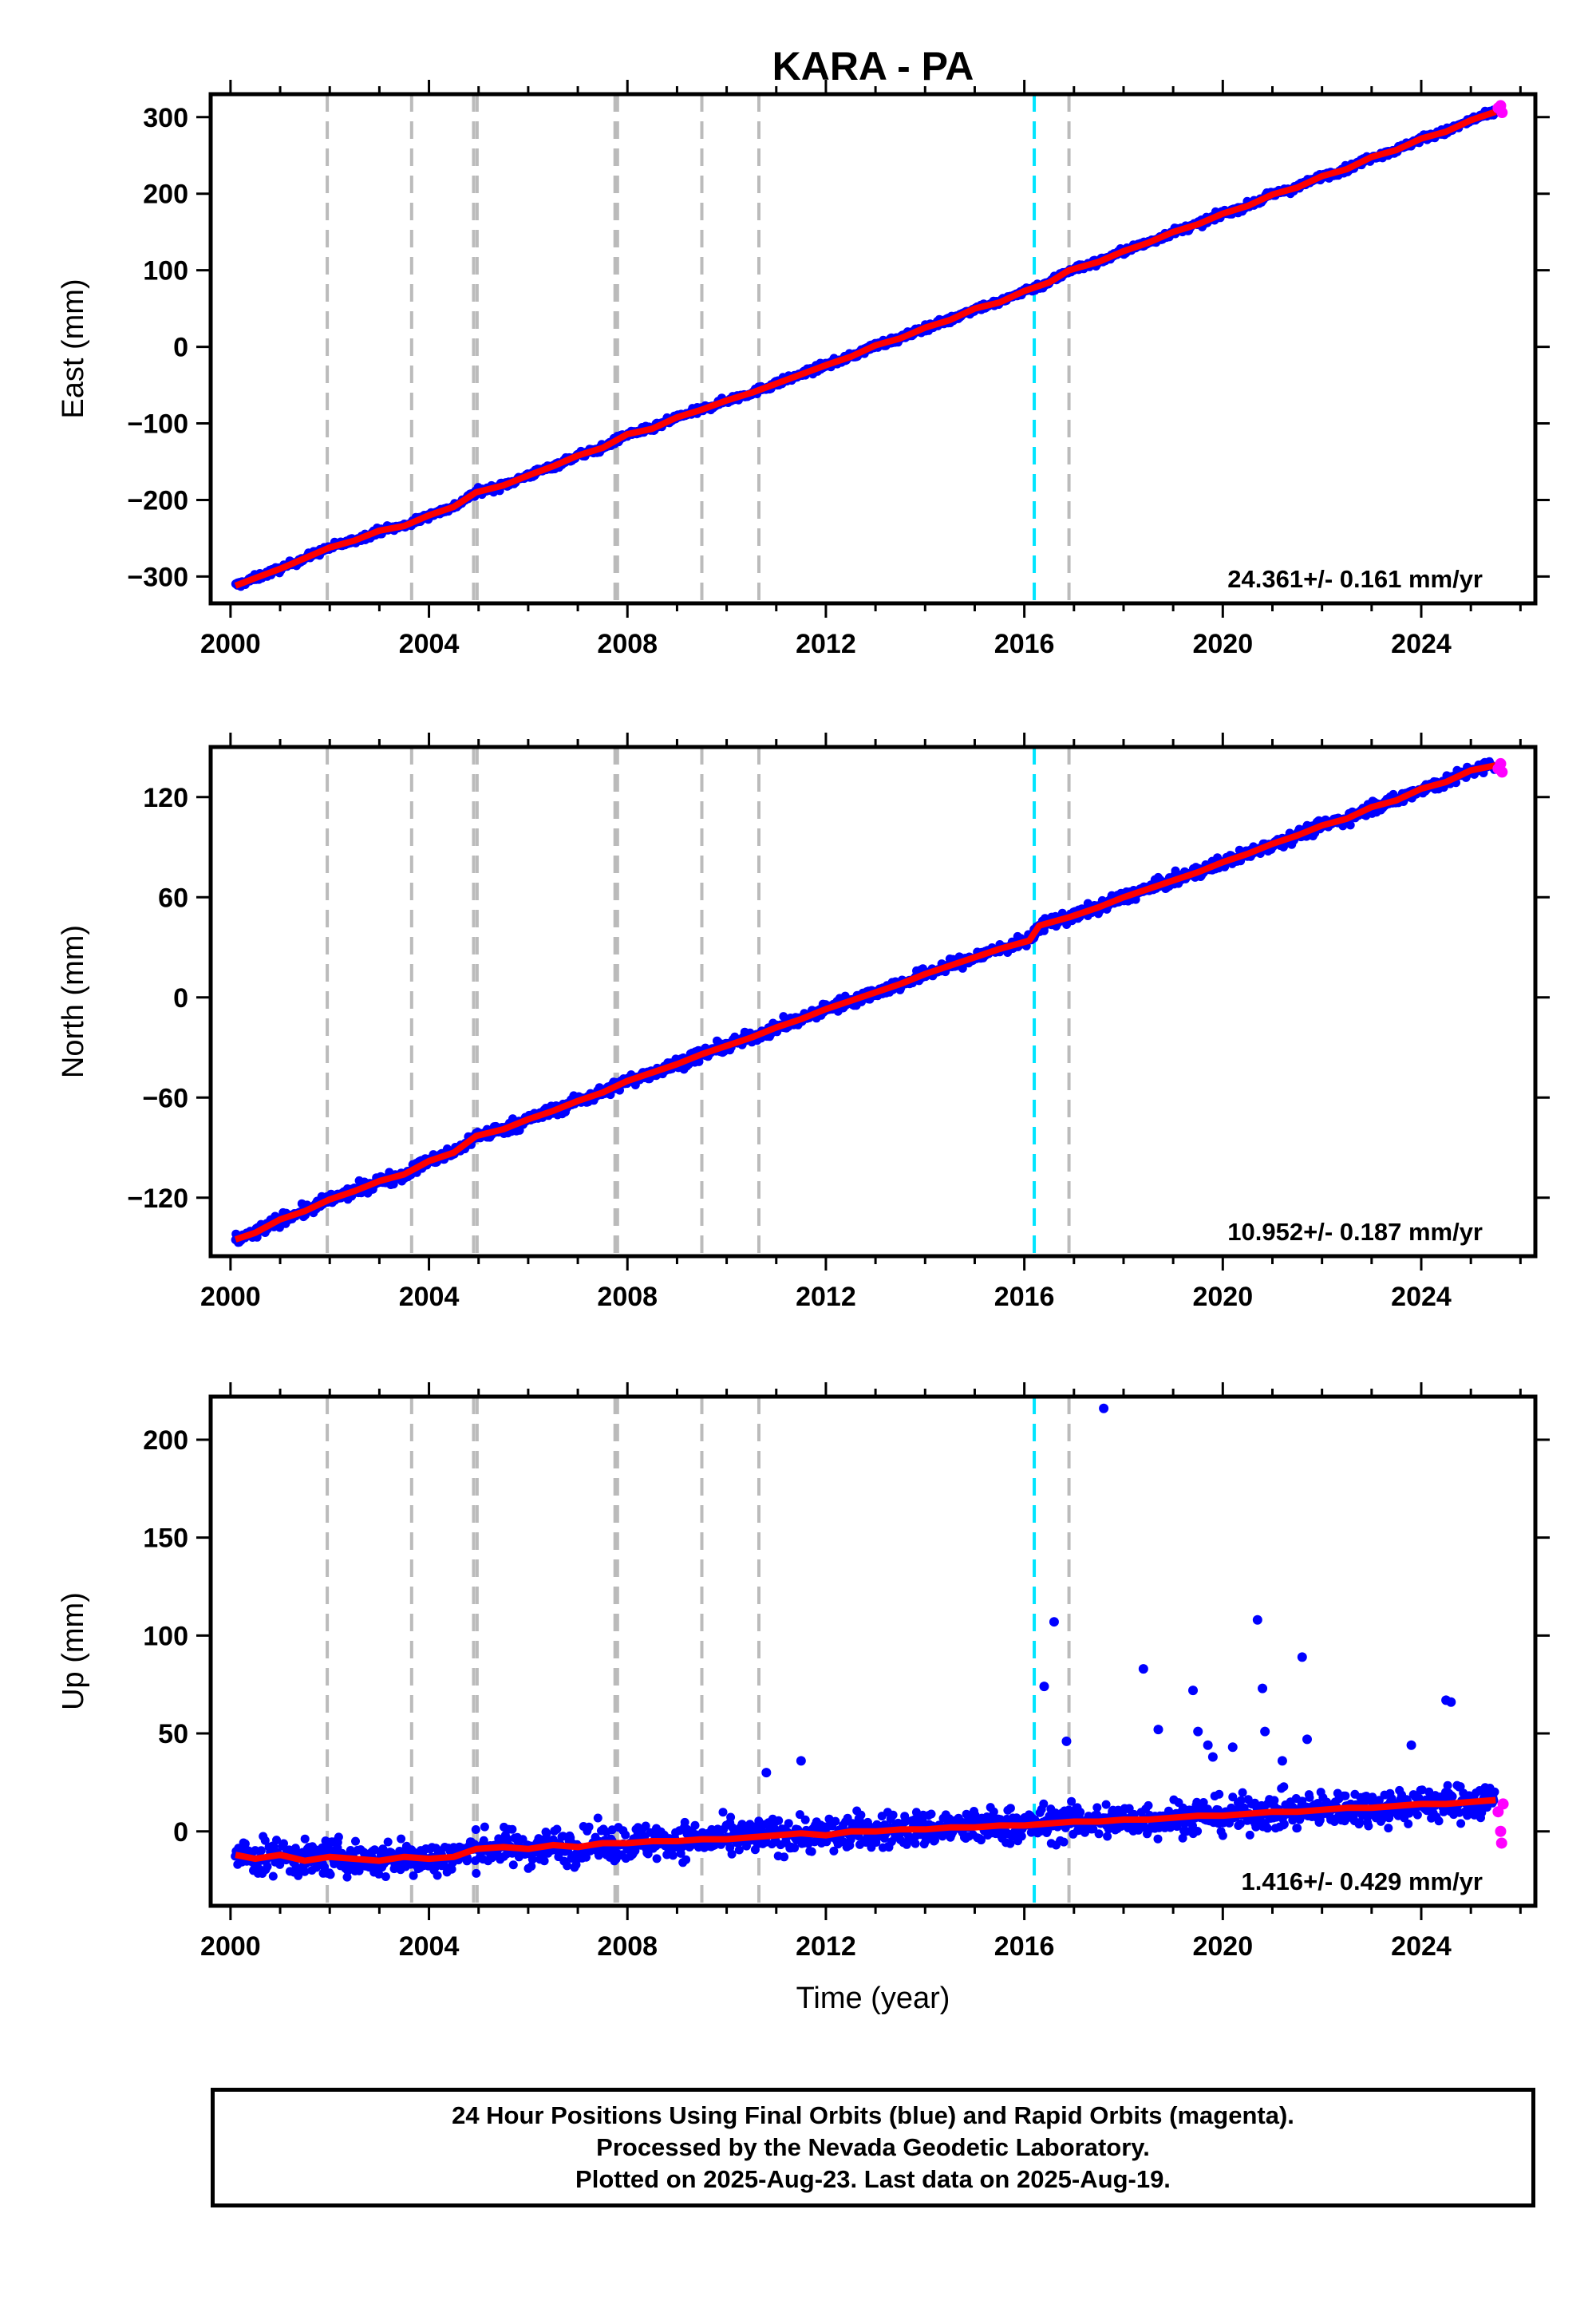  What do you see at coordinates (157, 1199) in the screenshot?
I see `y-tick-label: −120` at bounding box center [157, 1199].